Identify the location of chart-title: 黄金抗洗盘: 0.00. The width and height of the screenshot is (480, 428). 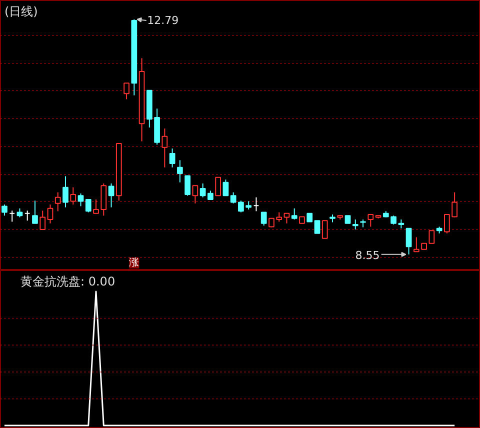
(68, 281).